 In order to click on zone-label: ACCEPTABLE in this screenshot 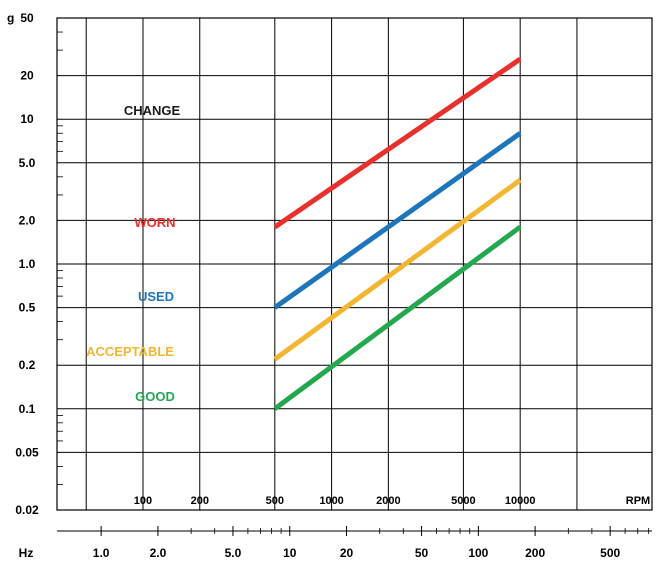, I will do `click(130, 351)`.